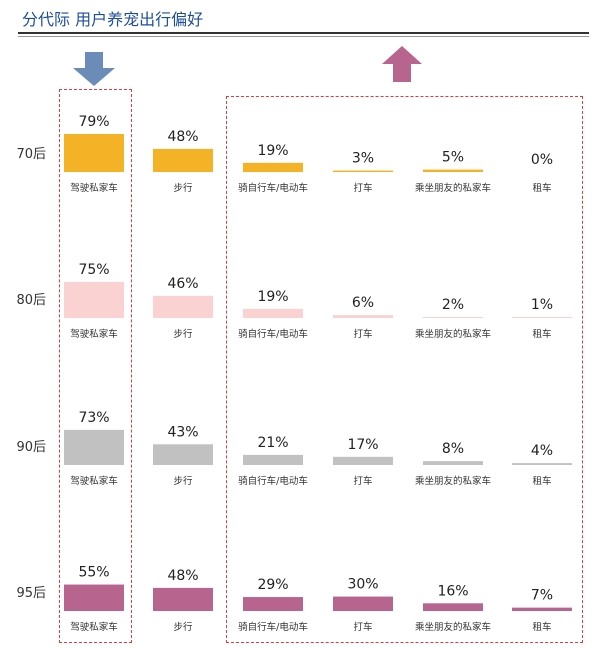 Image resolution: width=600 pixels, height=648 pixels. Describe the element at coordinates (273, 627) in the screenshot. I see `category-label-95--2: 骑自行车/电动车` at that location.